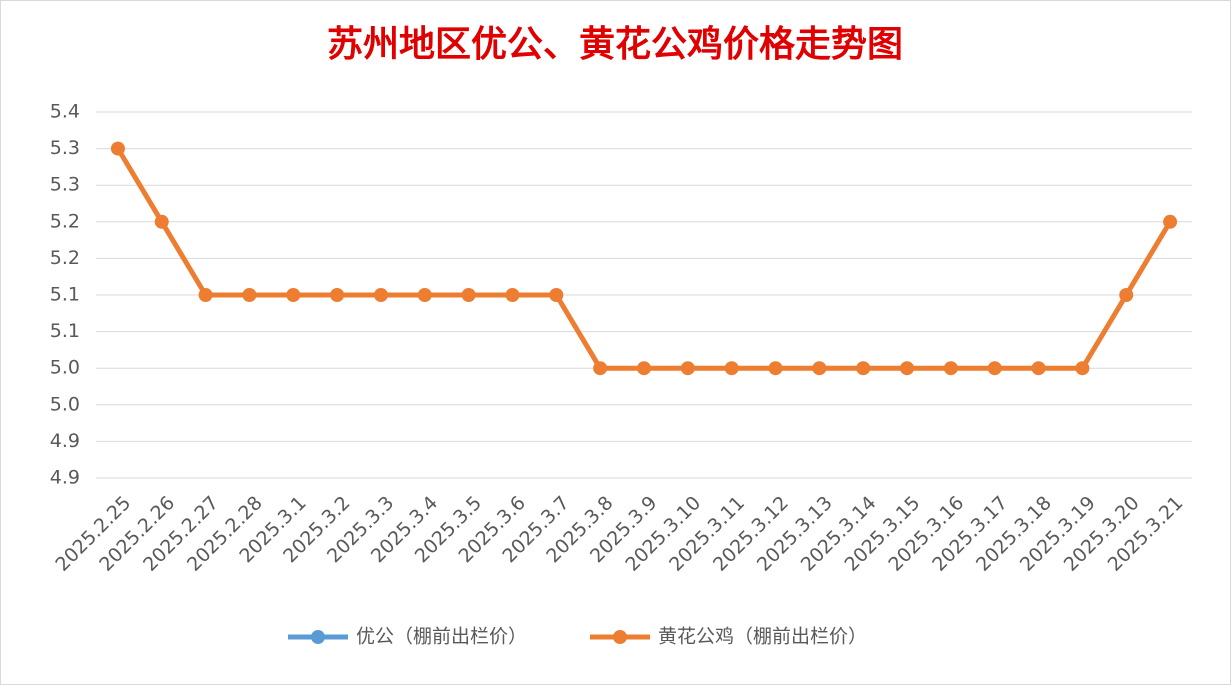  I want to click on legend-label: 优公（棚前出栏价）, so click(441, 637).